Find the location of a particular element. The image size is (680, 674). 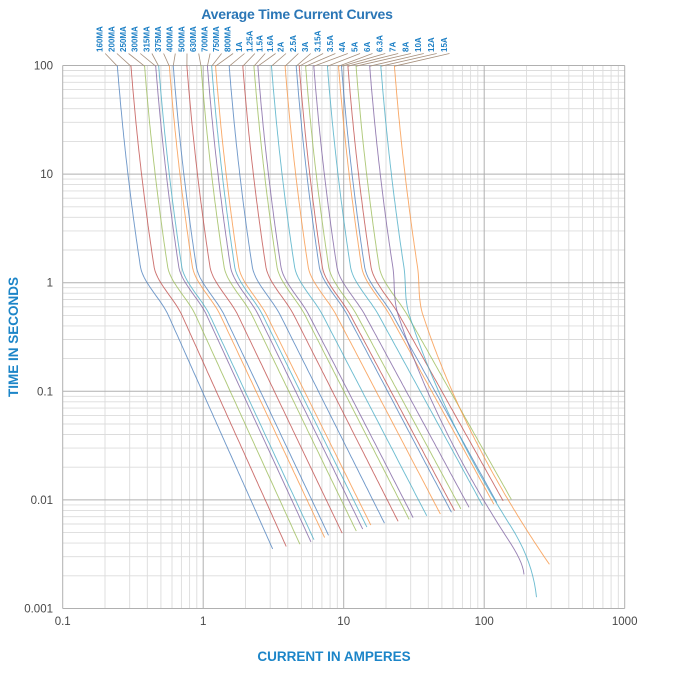

svg-text: 630MA is located at coordinates (193, 39).